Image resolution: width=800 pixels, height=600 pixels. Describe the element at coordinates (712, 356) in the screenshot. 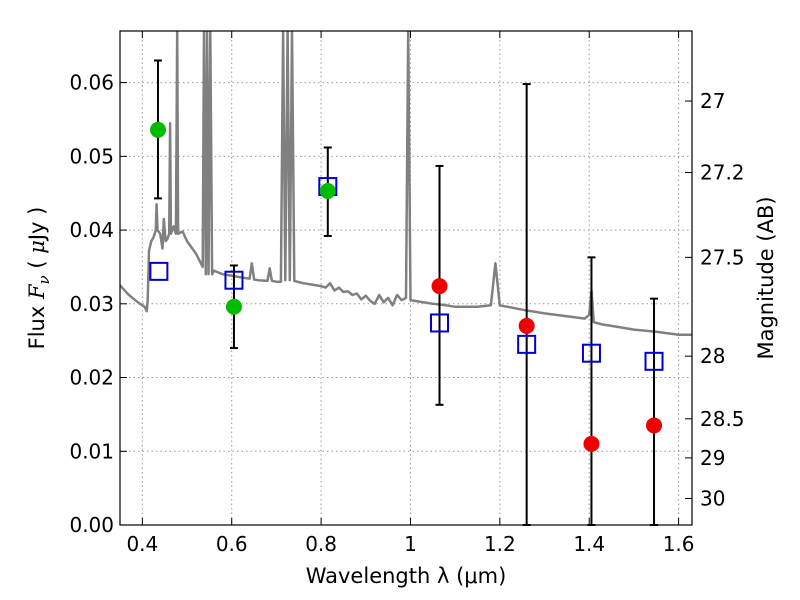

I see `y2-tick-label: 28` at that location.